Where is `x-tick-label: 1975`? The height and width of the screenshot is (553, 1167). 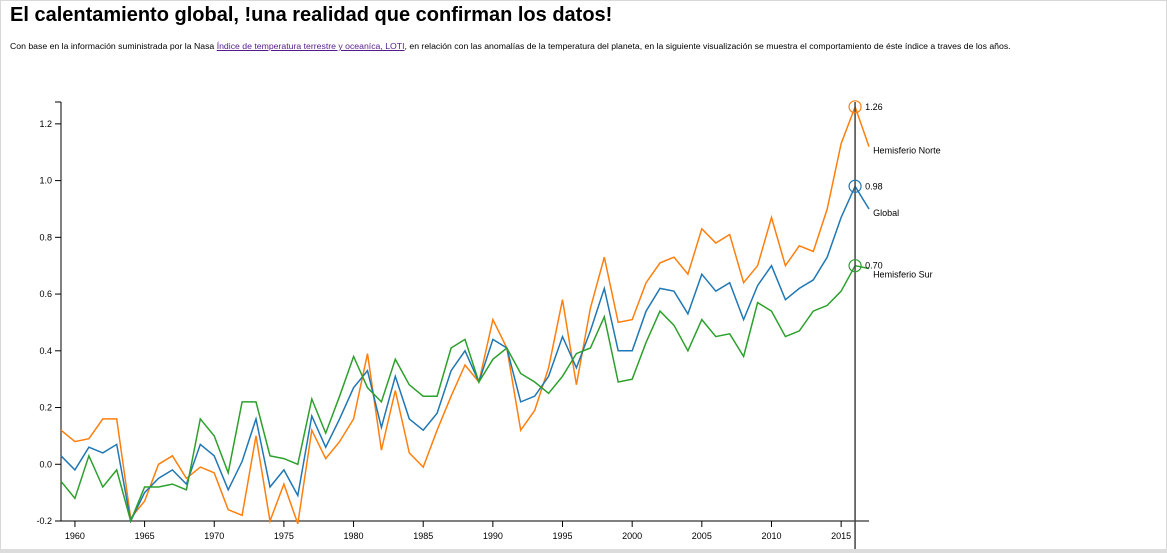
x-tick-label: 1975 is located at coordinates (284, 536).